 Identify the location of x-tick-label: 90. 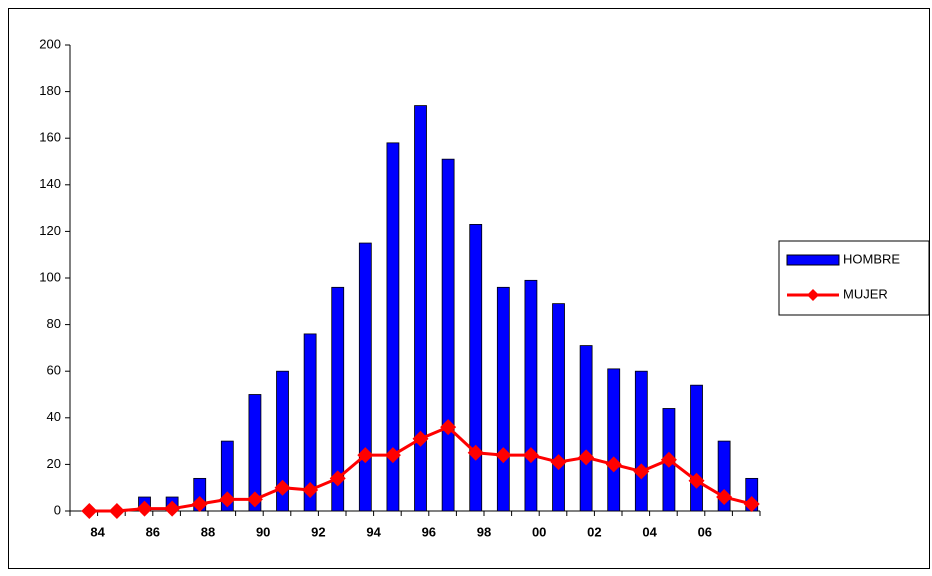
(263, 531).